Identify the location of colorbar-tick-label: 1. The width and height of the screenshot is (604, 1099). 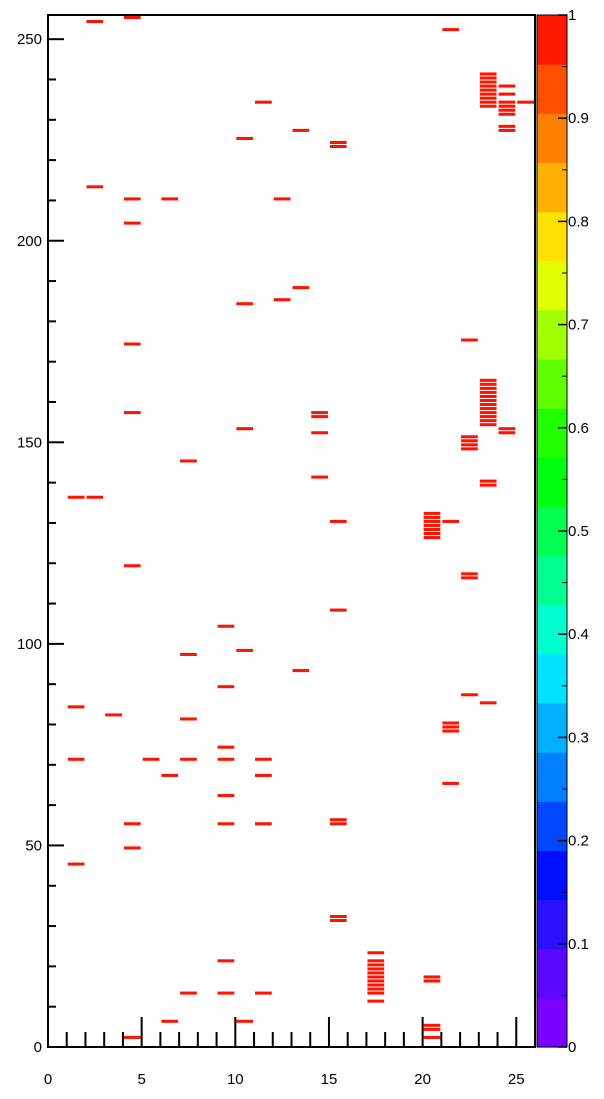
(572, 15).